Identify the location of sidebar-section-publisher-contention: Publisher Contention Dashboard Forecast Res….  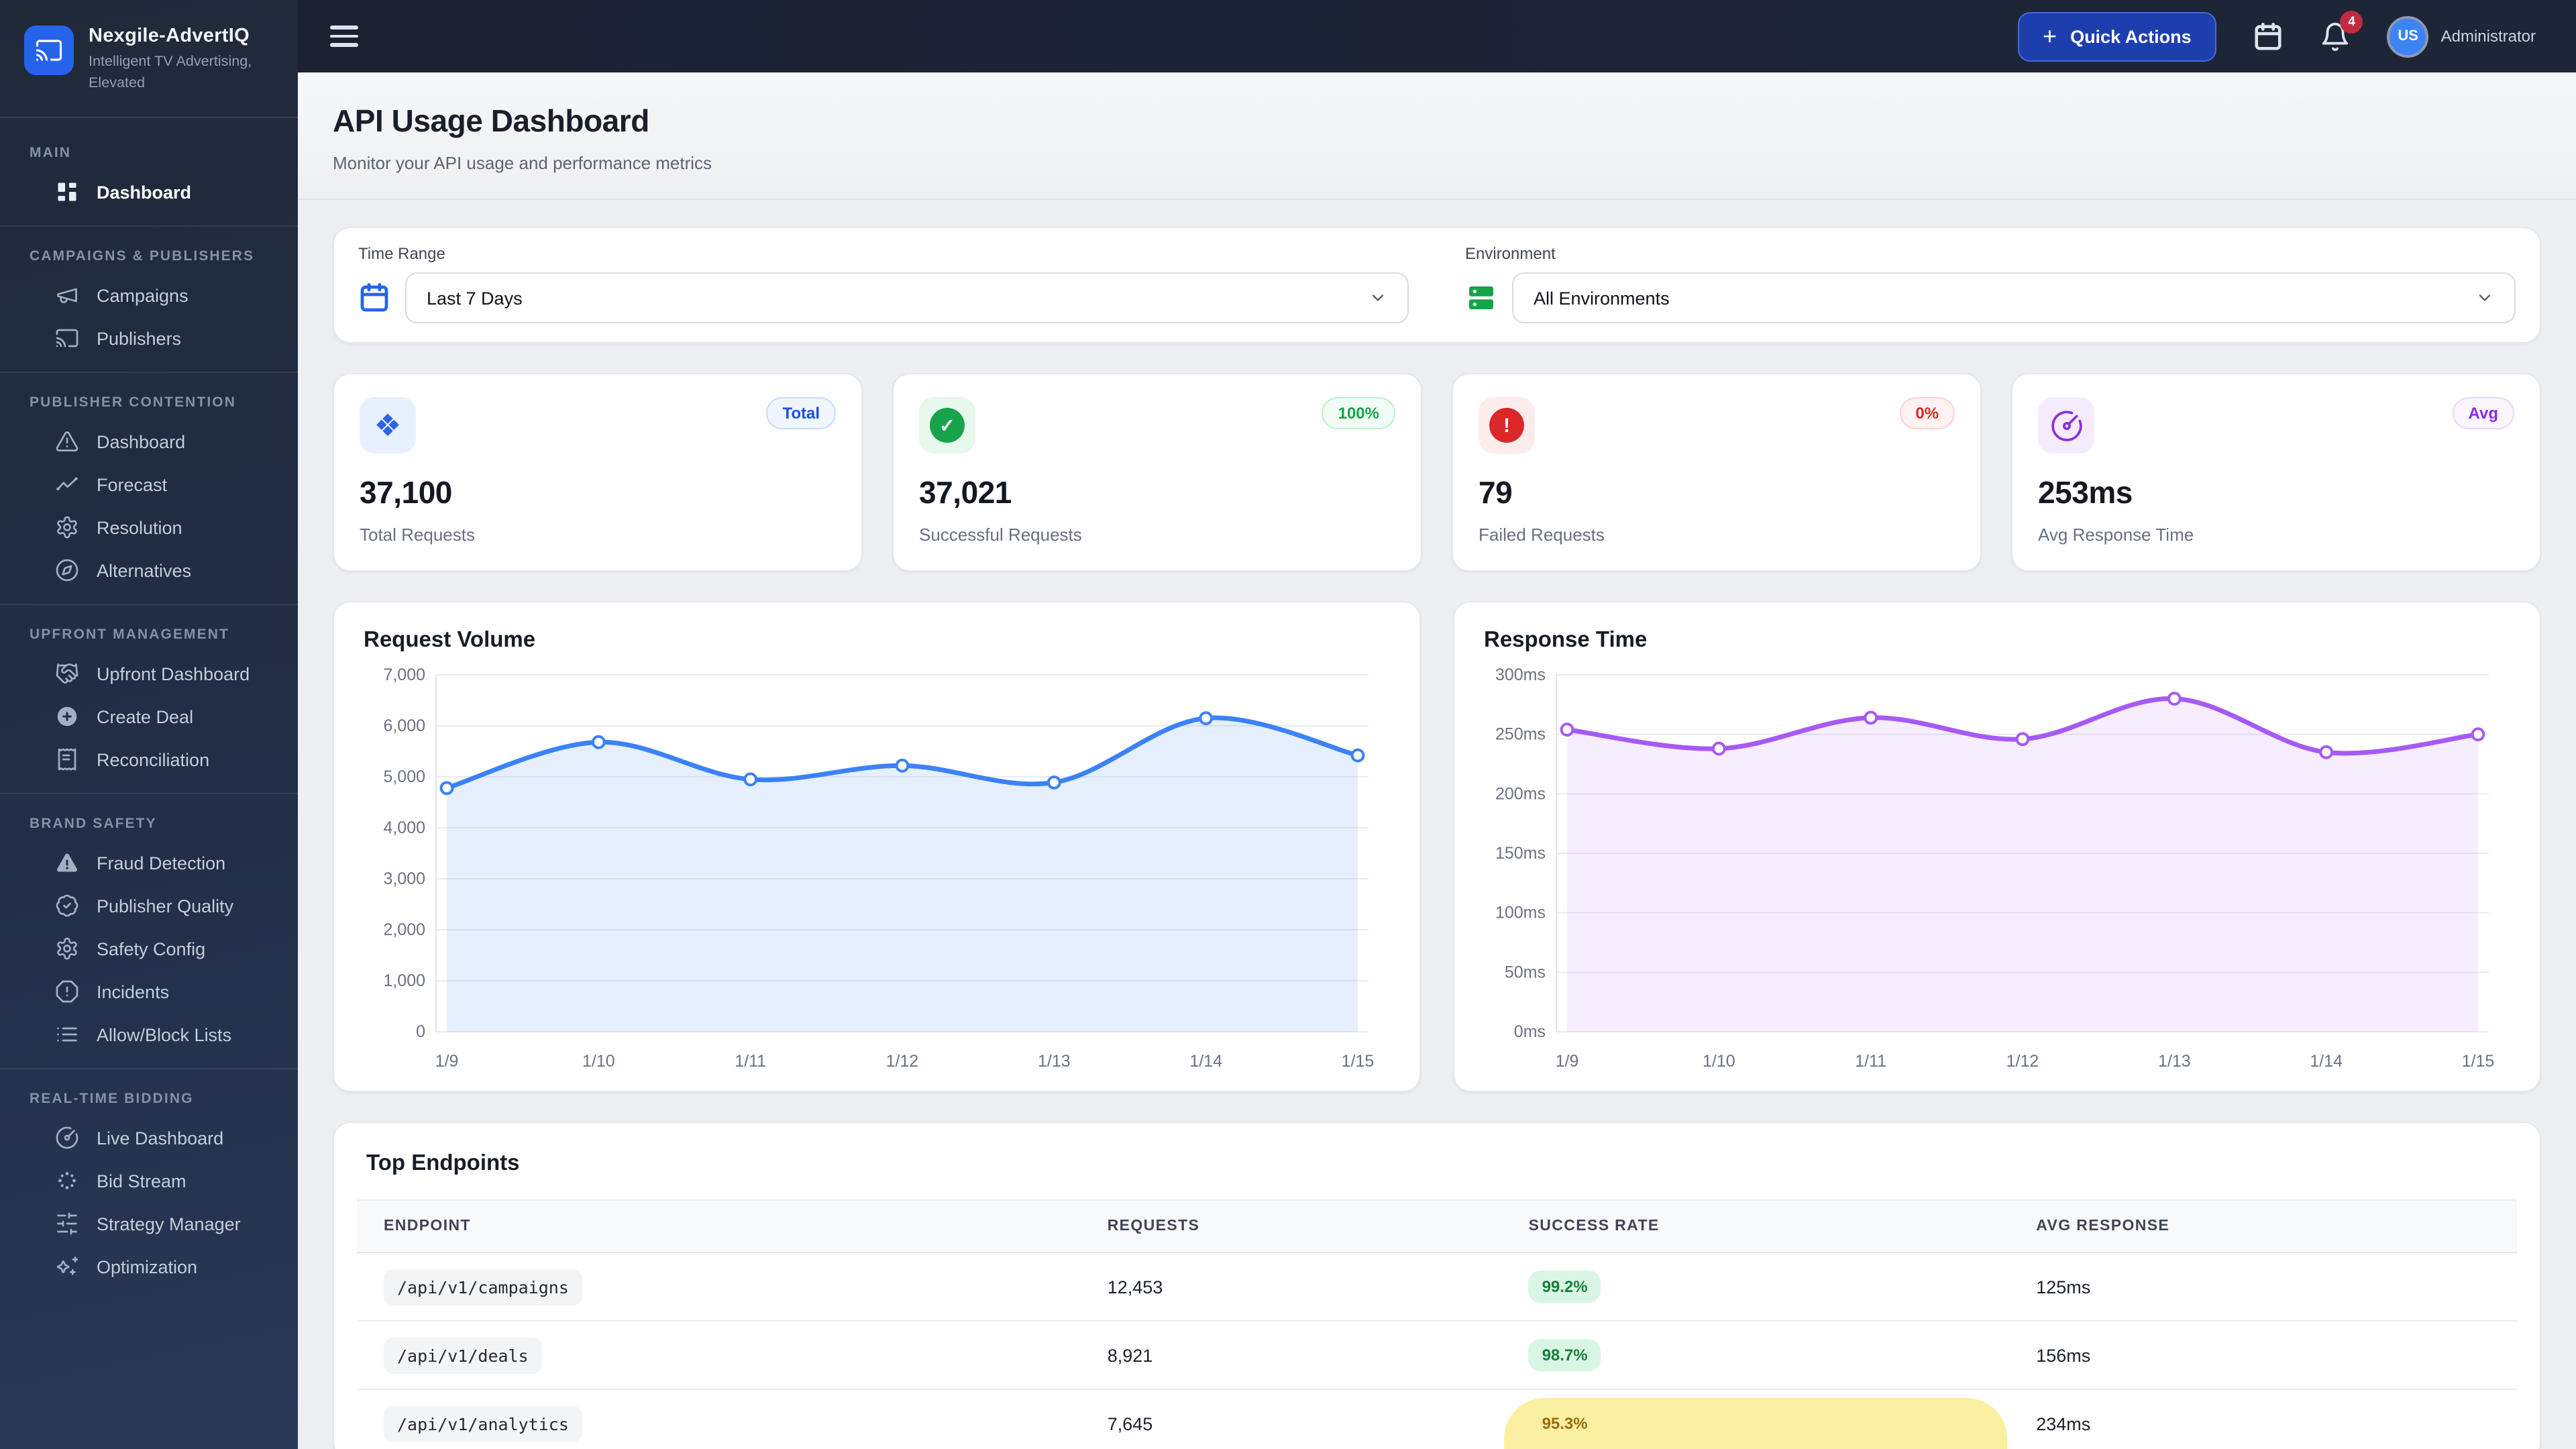
(149, 488).